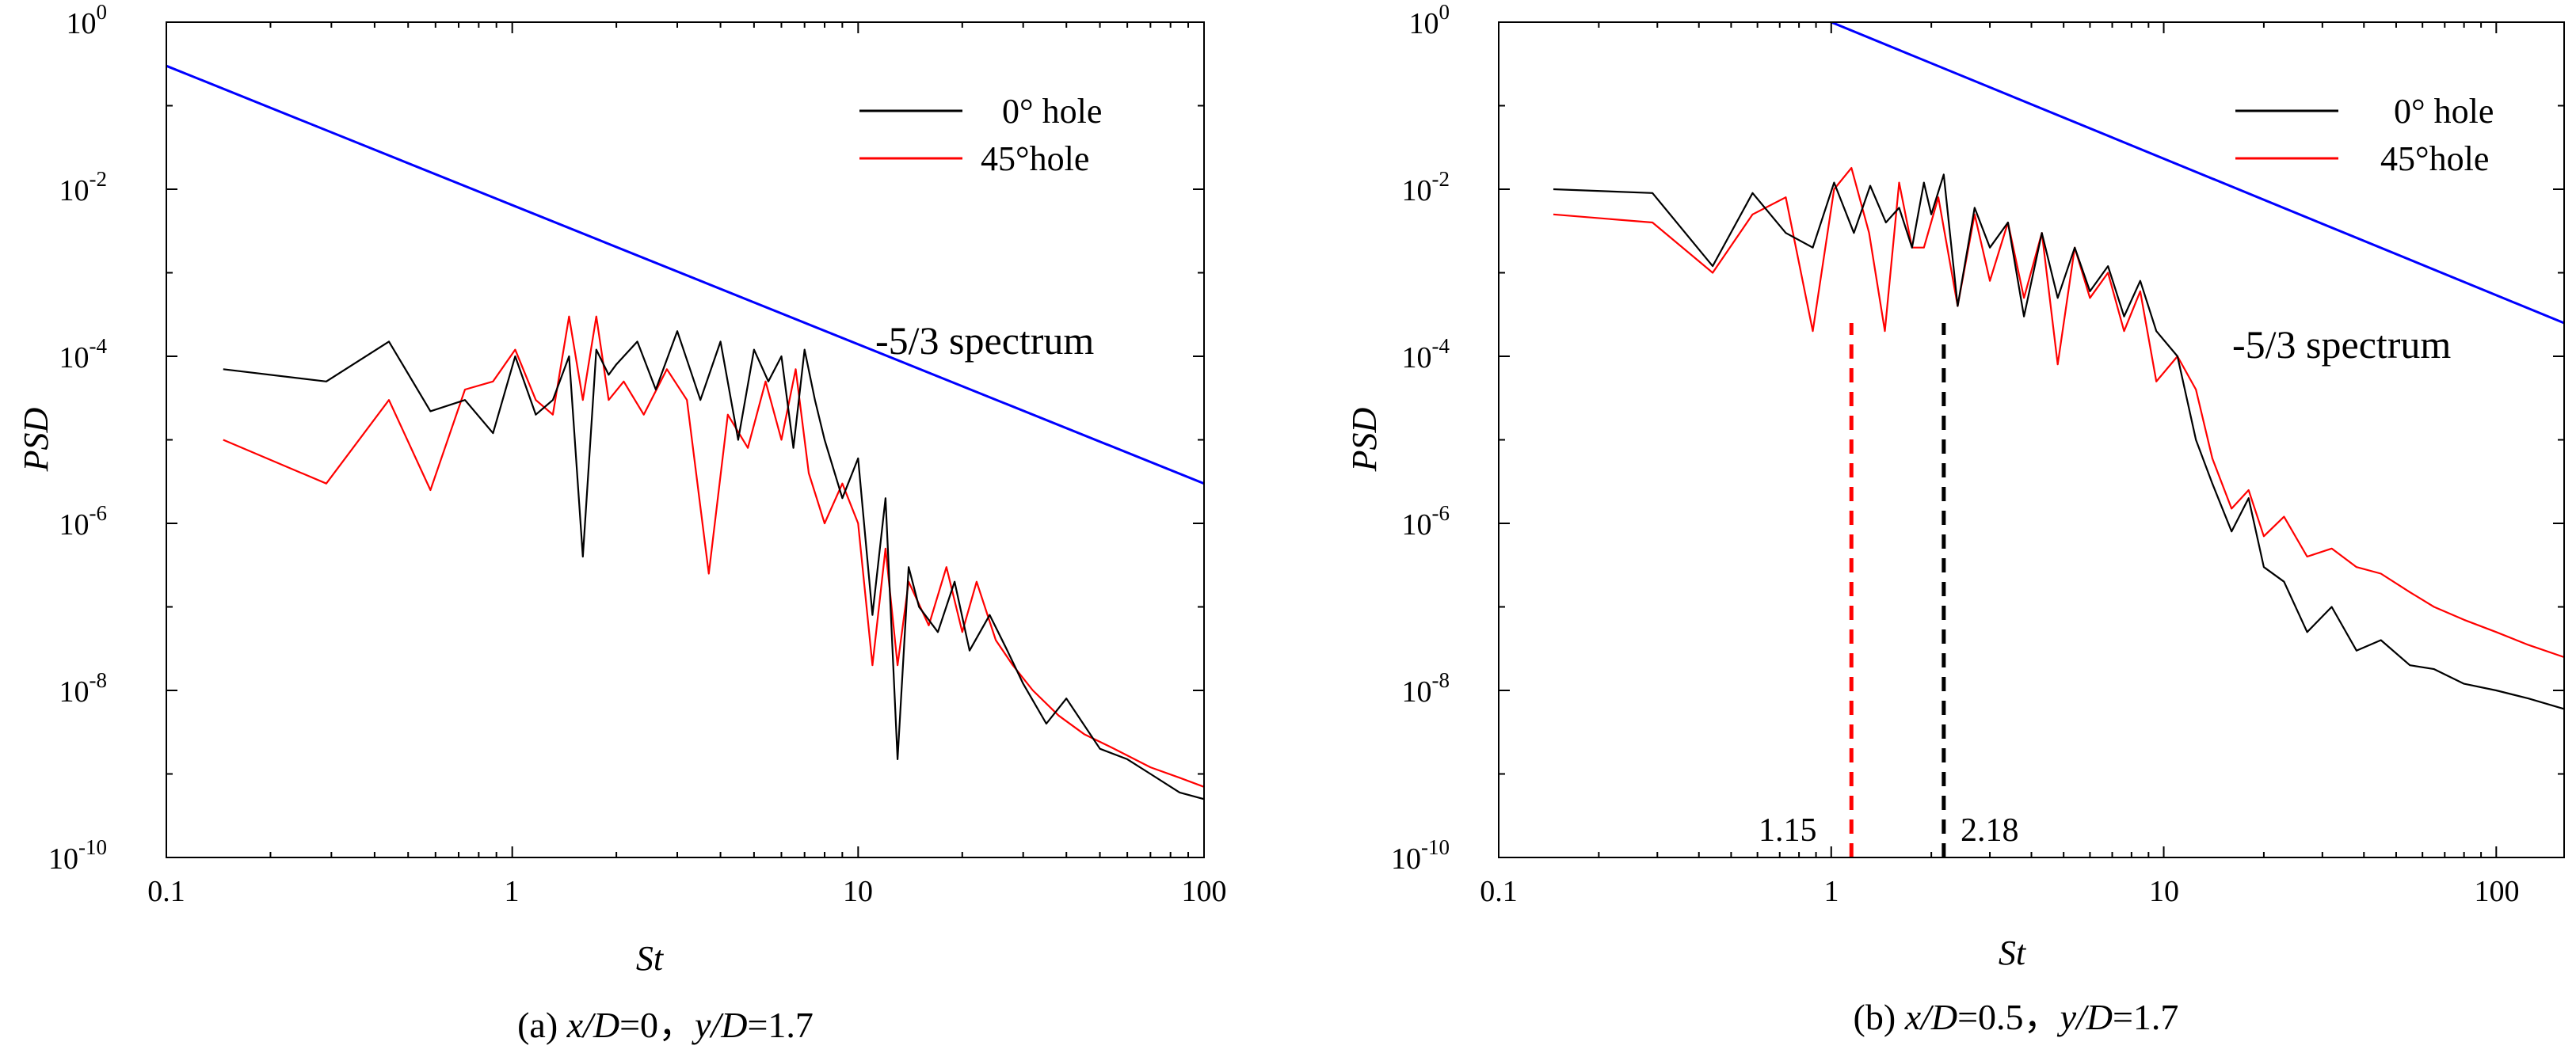 This screenshot has width=2576, height=1057. I want to click on peak-markers, so click(1897, 590).